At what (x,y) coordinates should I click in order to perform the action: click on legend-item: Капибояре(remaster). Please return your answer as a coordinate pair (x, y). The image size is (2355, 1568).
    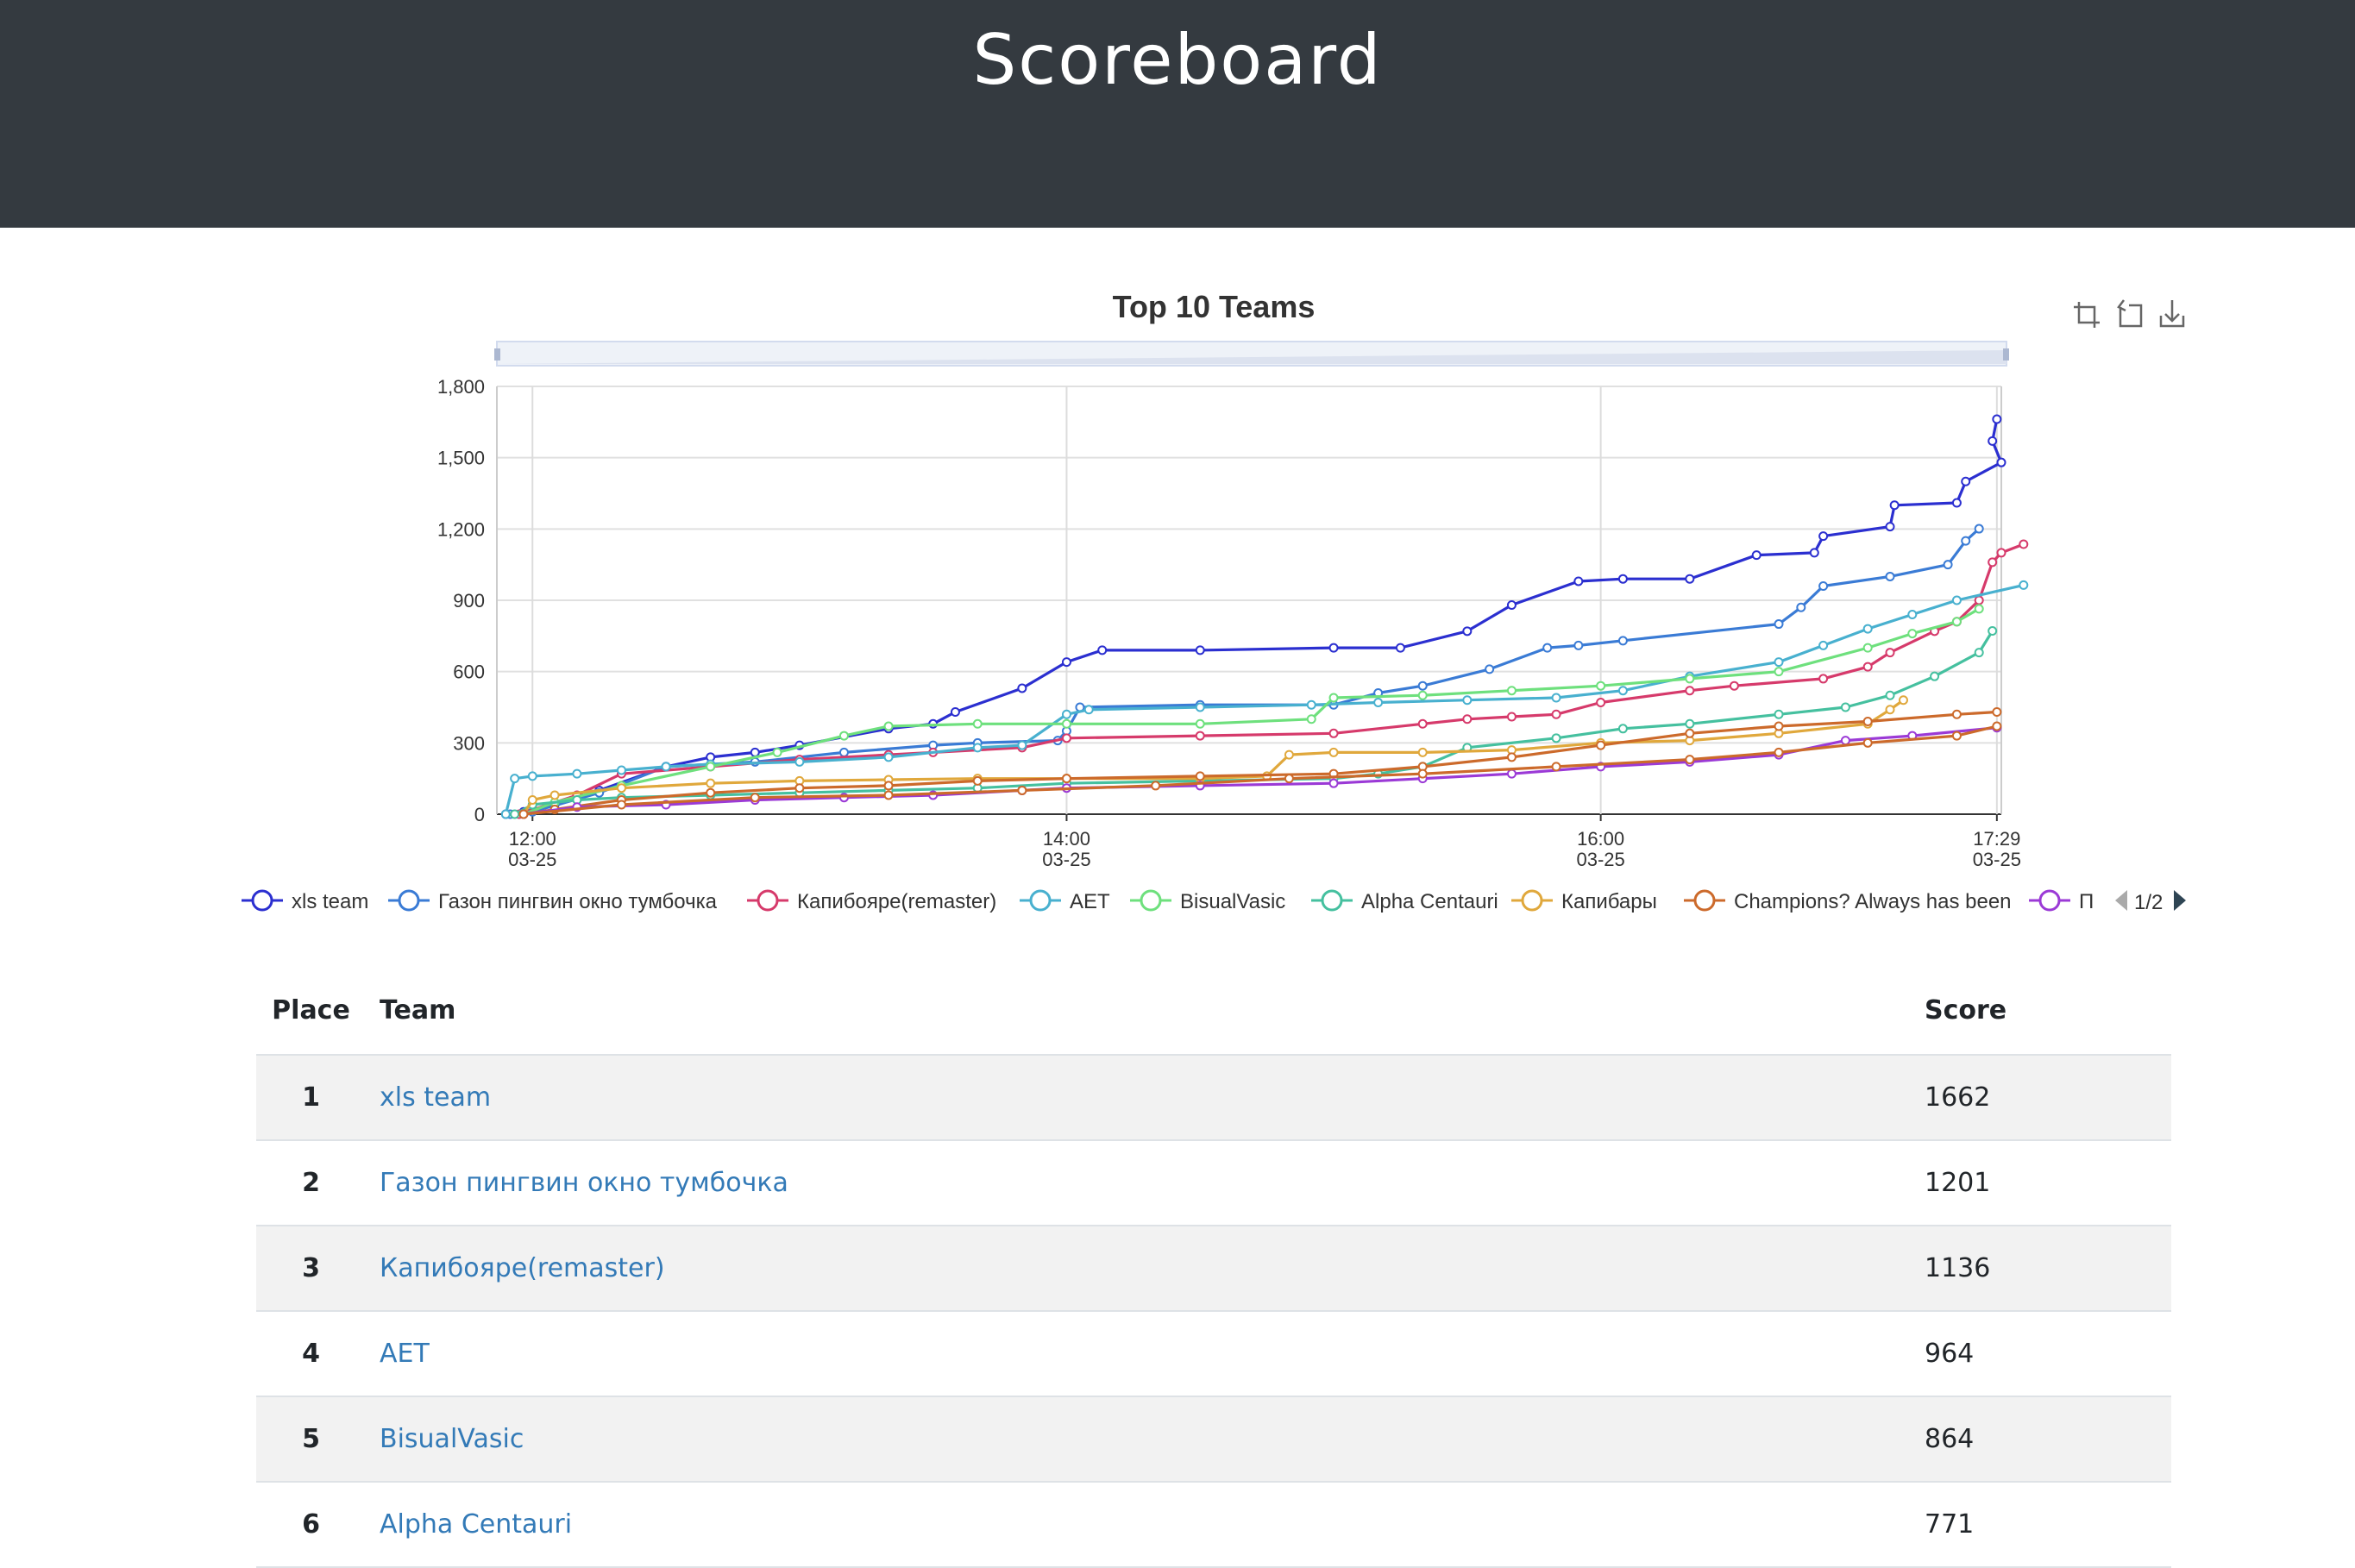
    Looking at the image, I should click on (871, 901).